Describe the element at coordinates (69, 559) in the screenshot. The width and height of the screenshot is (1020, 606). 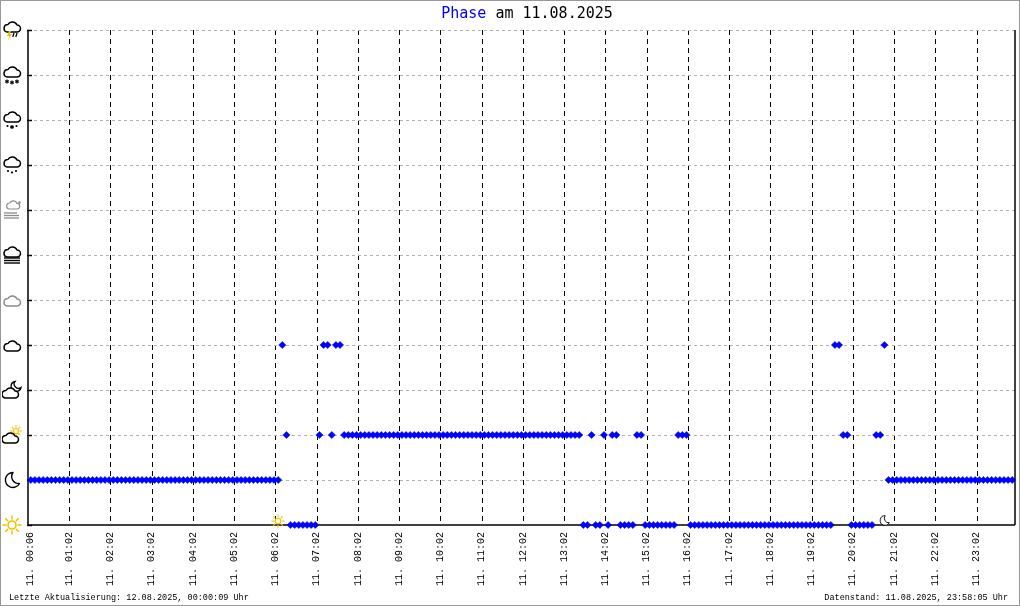
I see `x-tick-label: 11. 01:02` at that location.